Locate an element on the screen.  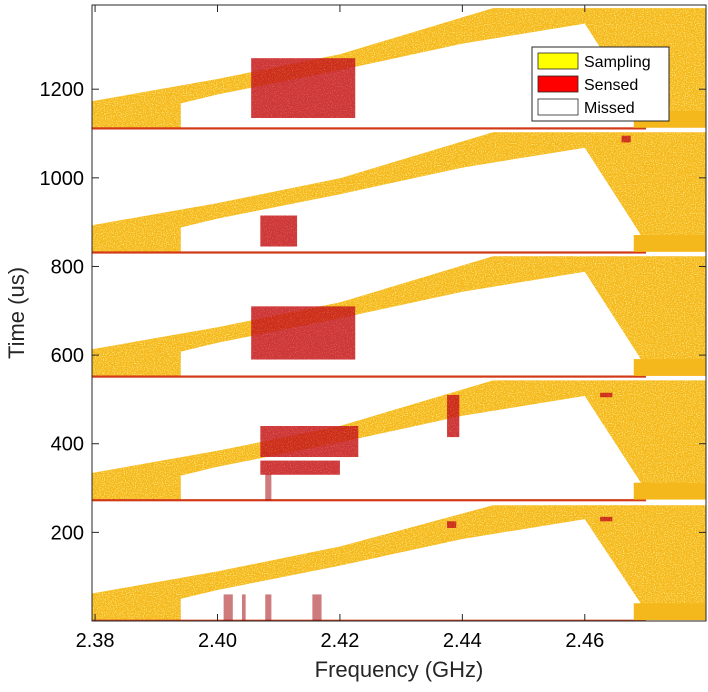
y-tick-label: 600 is located at coordinates (67, 356).